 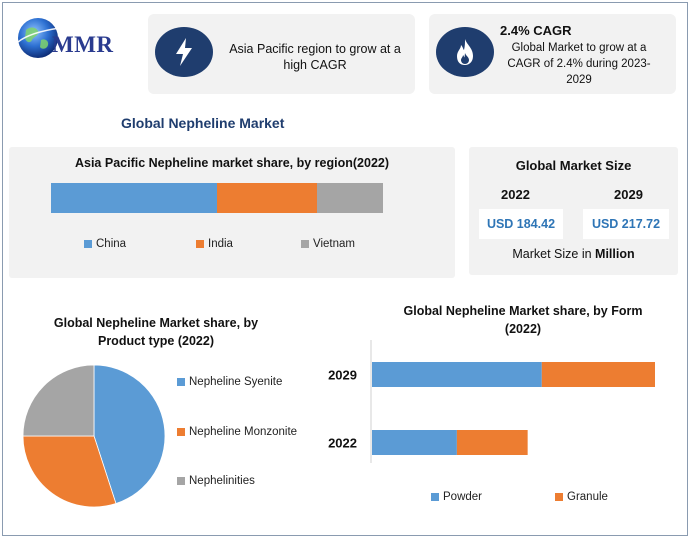 I want to click on legend-label: India, so click(x=220, y=244).